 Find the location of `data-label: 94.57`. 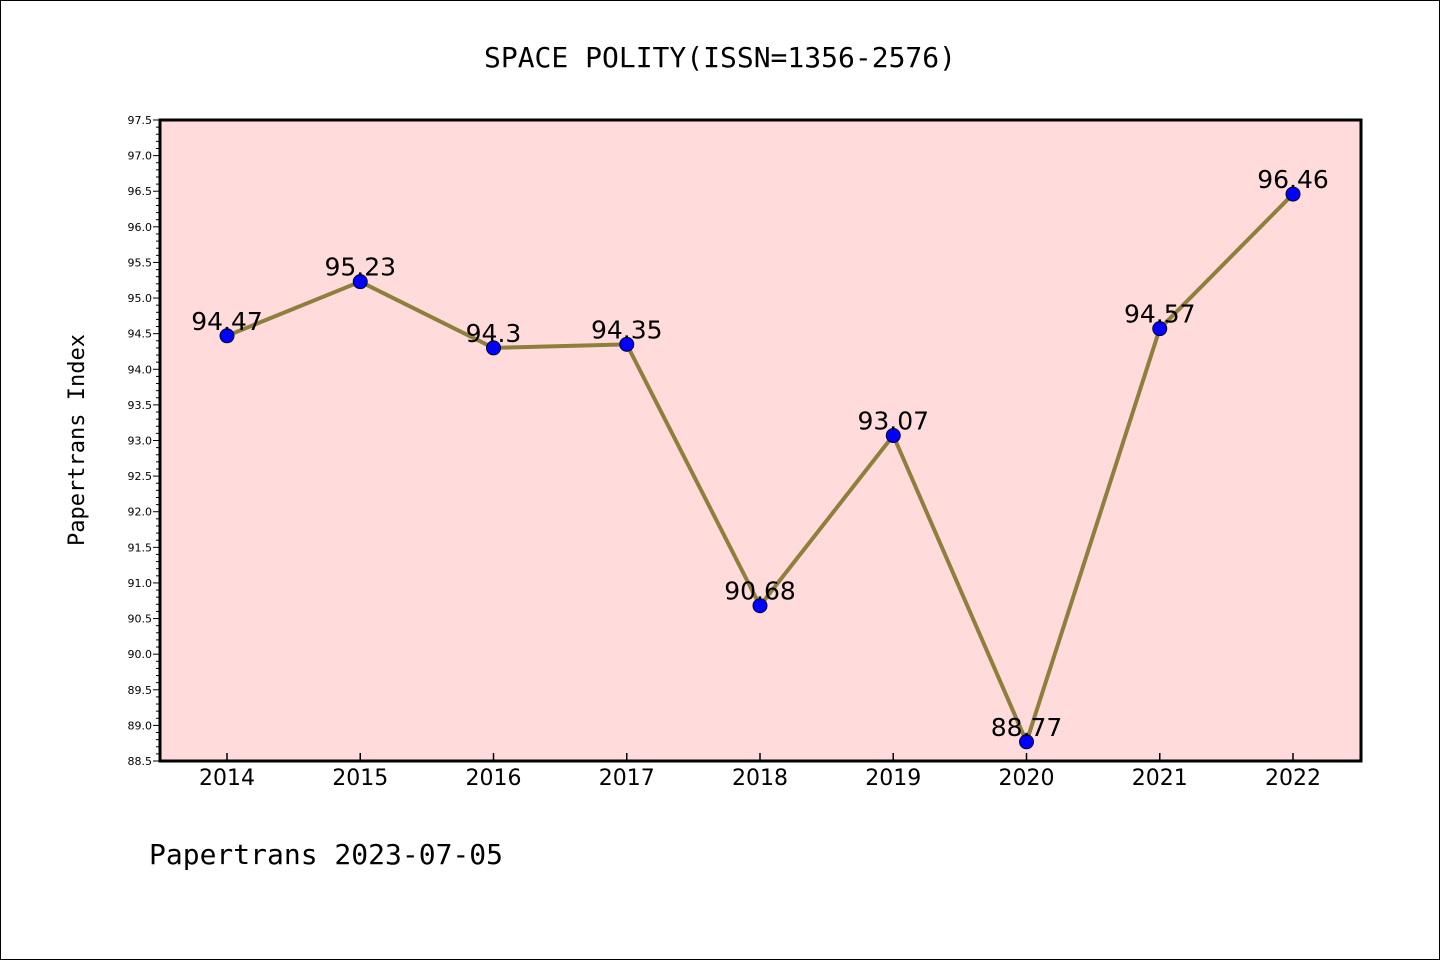

data-label: 94.57 is located at coordinates (1160, 314).